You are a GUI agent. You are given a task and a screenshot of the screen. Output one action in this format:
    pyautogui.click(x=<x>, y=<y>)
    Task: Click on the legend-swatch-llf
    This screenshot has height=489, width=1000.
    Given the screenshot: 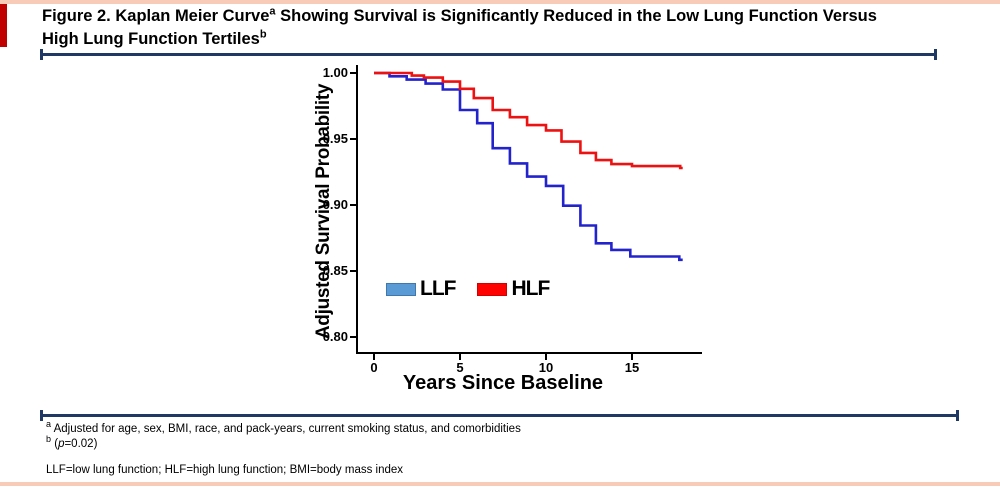 What is the action you would take?
    pyautogui.click(x=401, y=289)
    